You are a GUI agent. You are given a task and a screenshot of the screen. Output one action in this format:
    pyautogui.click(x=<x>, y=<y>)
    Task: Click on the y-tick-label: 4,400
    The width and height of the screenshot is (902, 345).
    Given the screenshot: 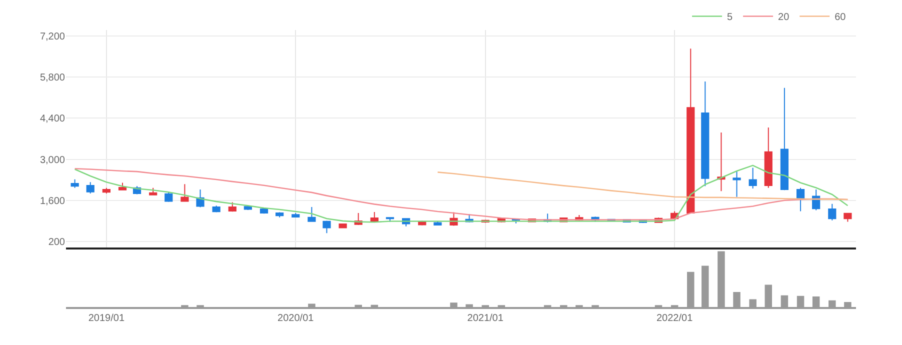 What is the action you would take?
    pyautogui.click(x=53, y=119)
    